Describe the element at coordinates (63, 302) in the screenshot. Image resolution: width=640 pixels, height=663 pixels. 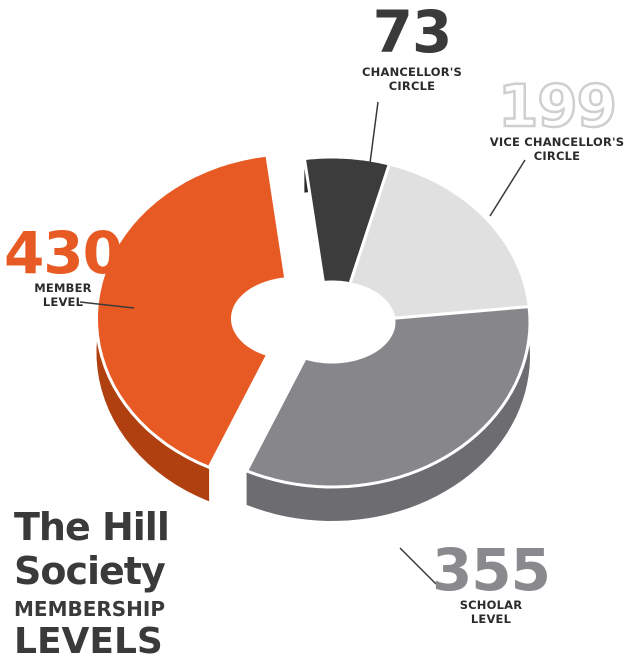
I see `category-label-member-level-2: LEVEL` at that location.